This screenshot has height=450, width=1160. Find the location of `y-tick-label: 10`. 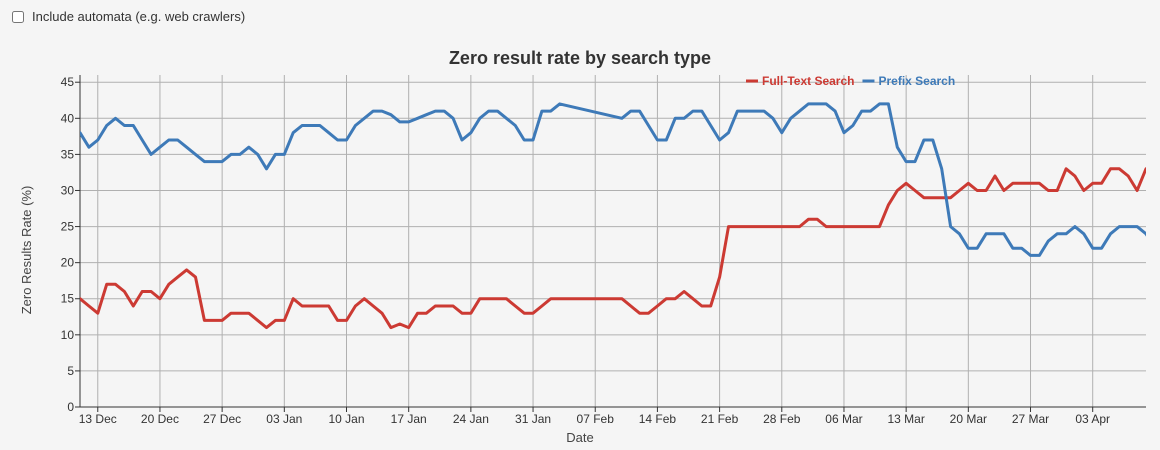

y-tick-label: 10 is located at coordinates (68, 335).